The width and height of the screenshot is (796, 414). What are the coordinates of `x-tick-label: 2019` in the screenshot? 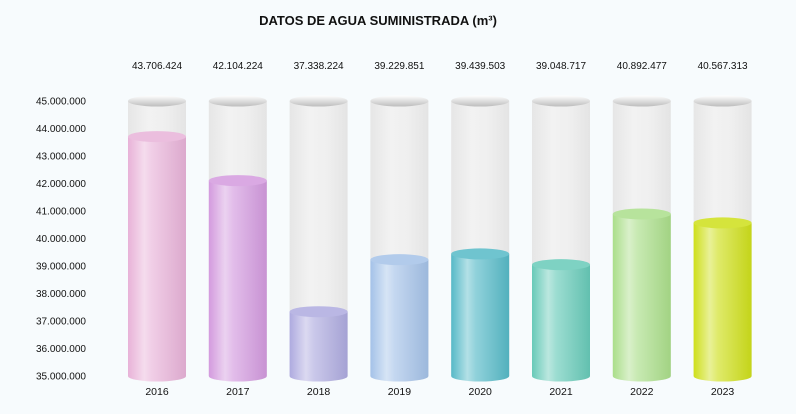 It's located at (400, 392).